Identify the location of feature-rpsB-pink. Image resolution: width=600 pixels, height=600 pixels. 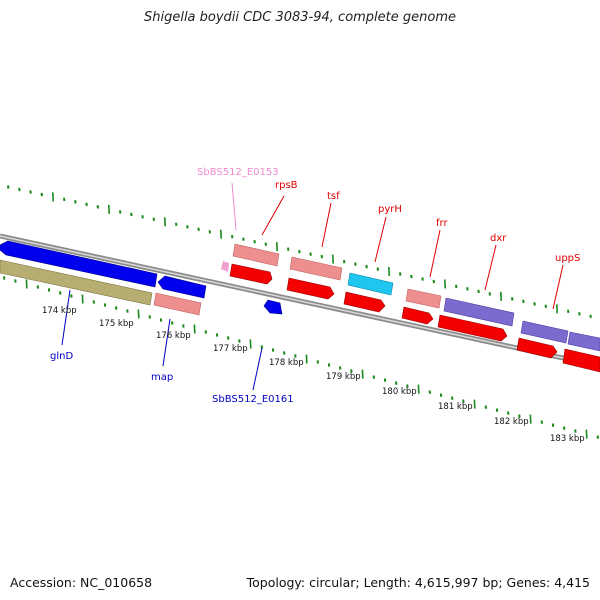
(256, 255).